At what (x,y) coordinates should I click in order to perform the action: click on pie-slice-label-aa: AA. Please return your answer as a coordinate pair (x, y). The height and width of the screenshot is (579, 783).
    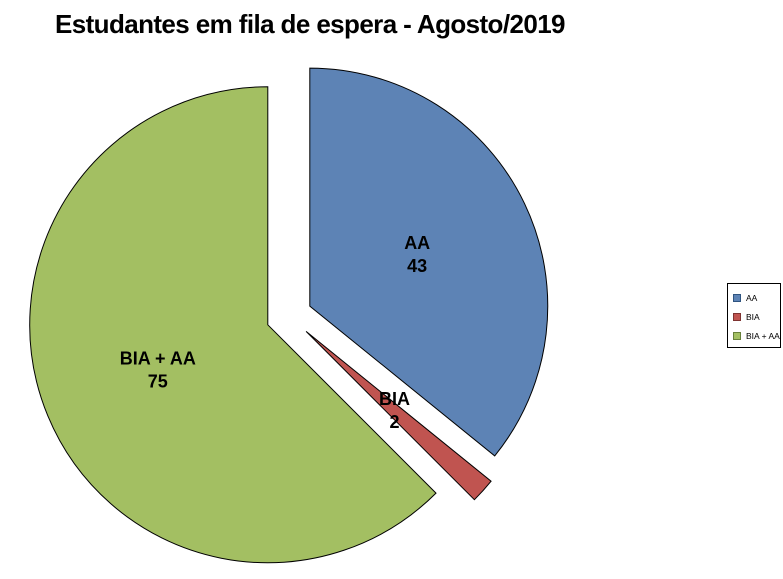
    Looking at the image, I should click on (417, 243).